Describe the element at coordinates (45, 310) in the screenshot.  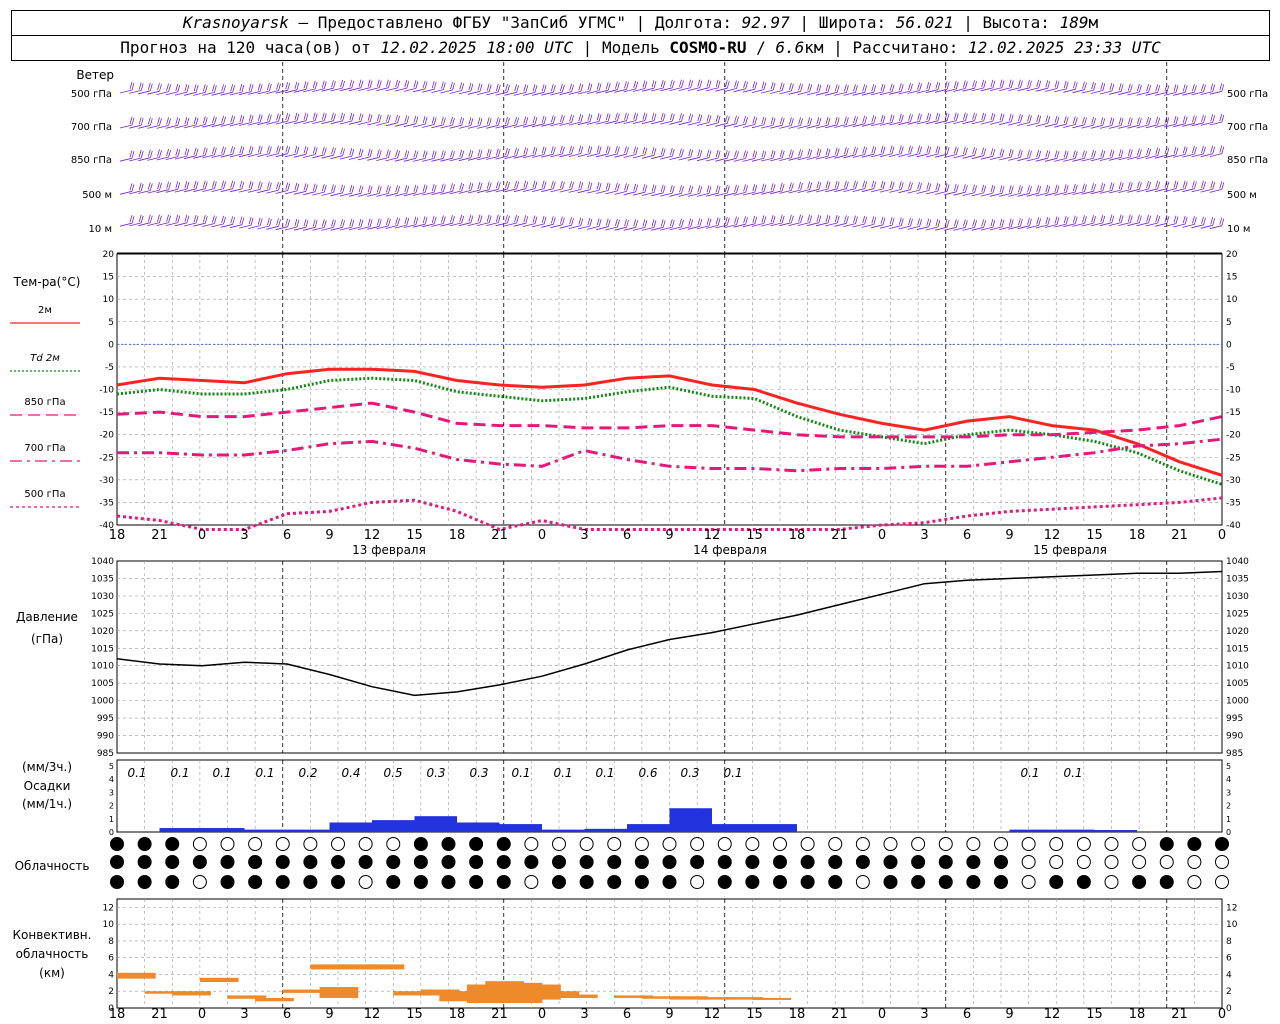
I see `temp-legend-label: 2м` at that location.